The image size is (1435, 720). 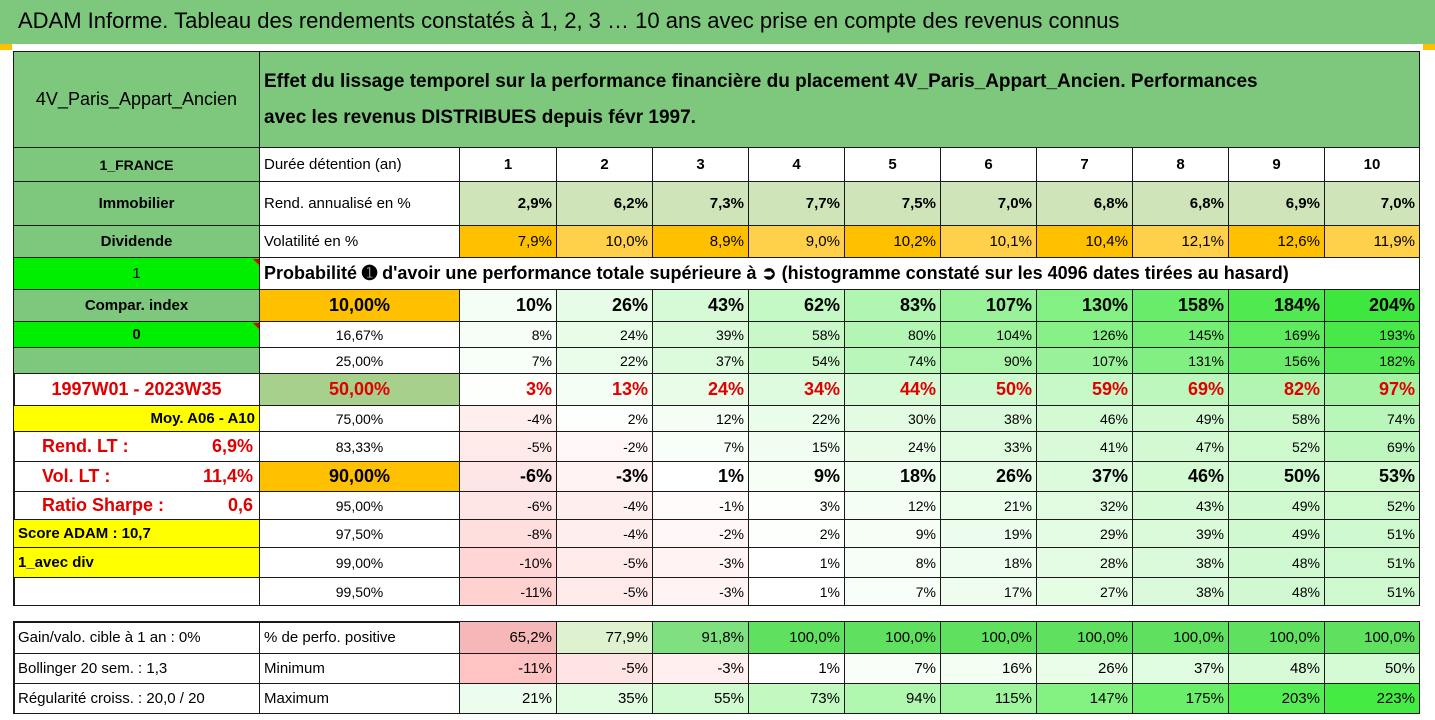 I want to click on maximum-label: Maximum, so click(x=360, y=699).